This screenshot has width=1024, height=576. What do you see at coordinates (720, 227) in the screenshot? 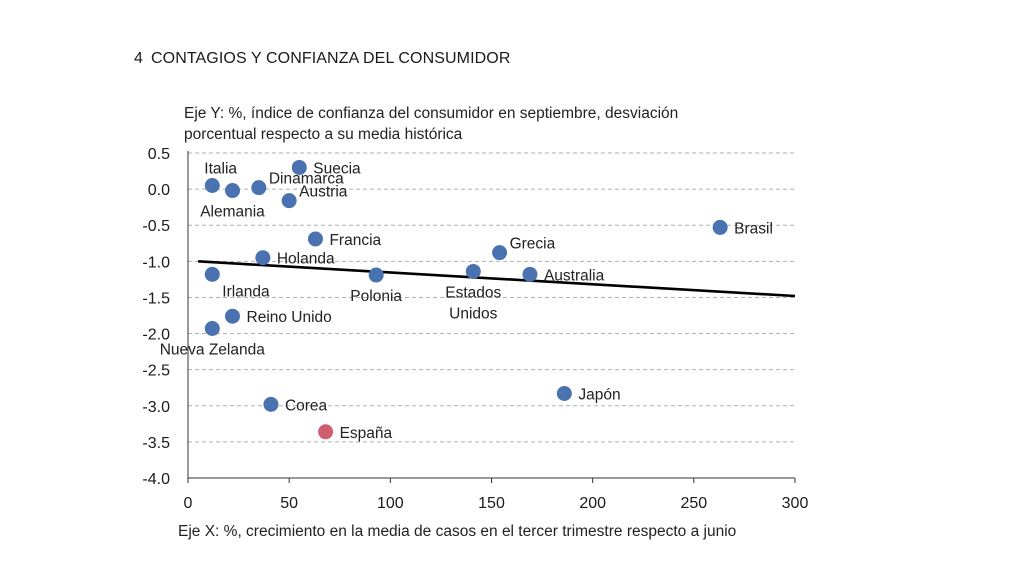
I see `point-brasil` at bounding box center [720, 227].